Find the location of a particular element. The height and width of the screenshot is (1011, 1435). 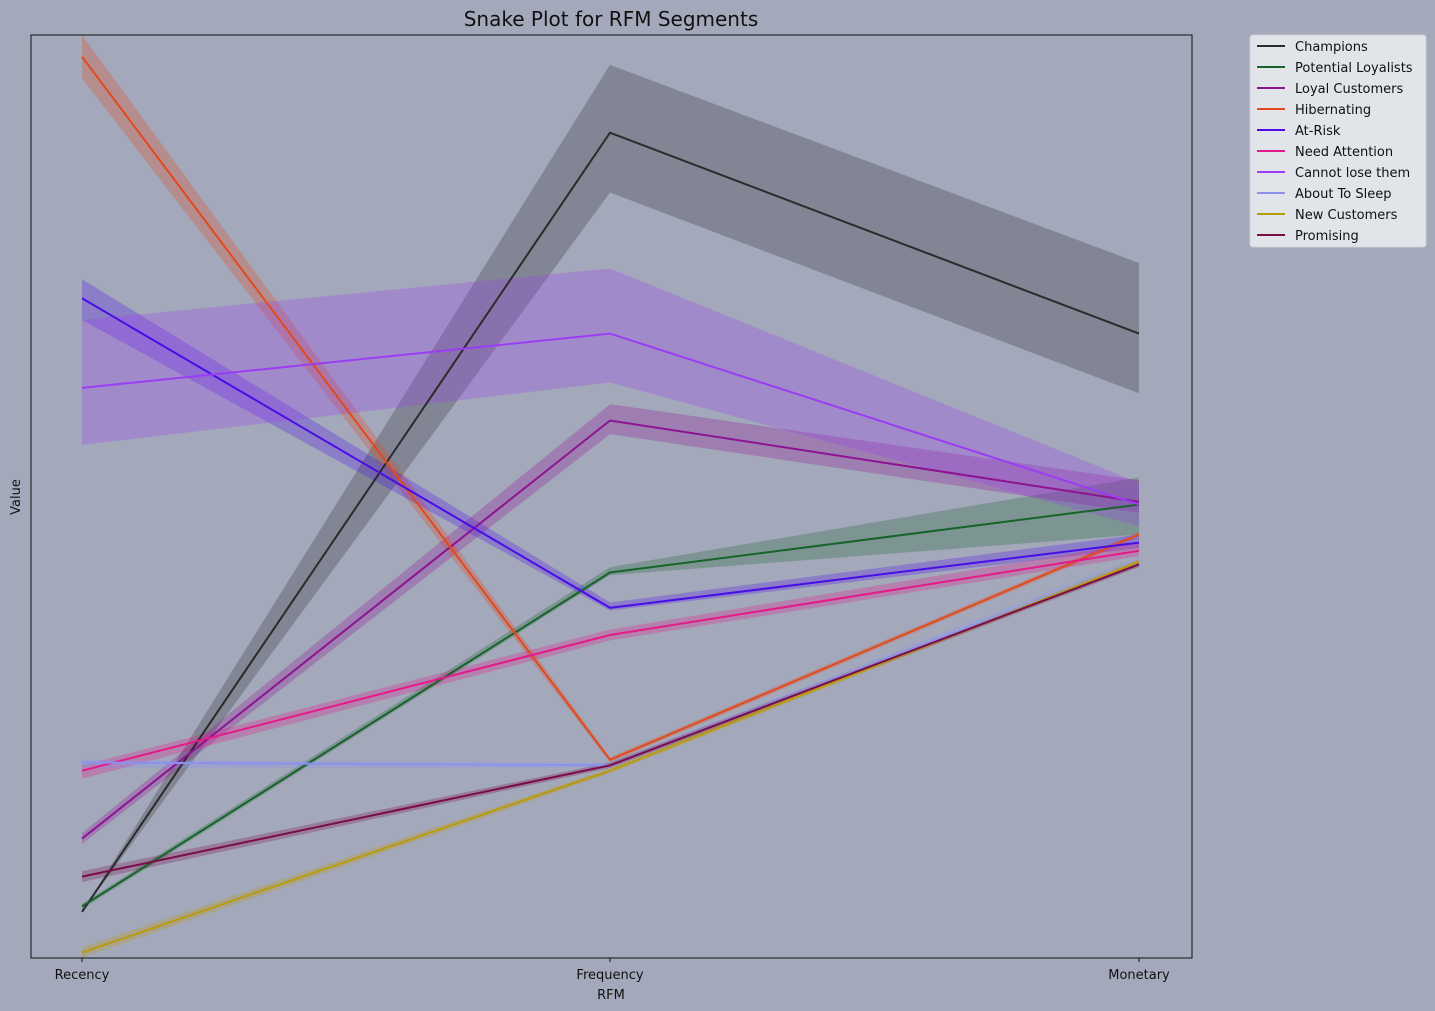

legend-item-cannot-lose-them: Cannot lose them is located at coordinates (1333, 173).